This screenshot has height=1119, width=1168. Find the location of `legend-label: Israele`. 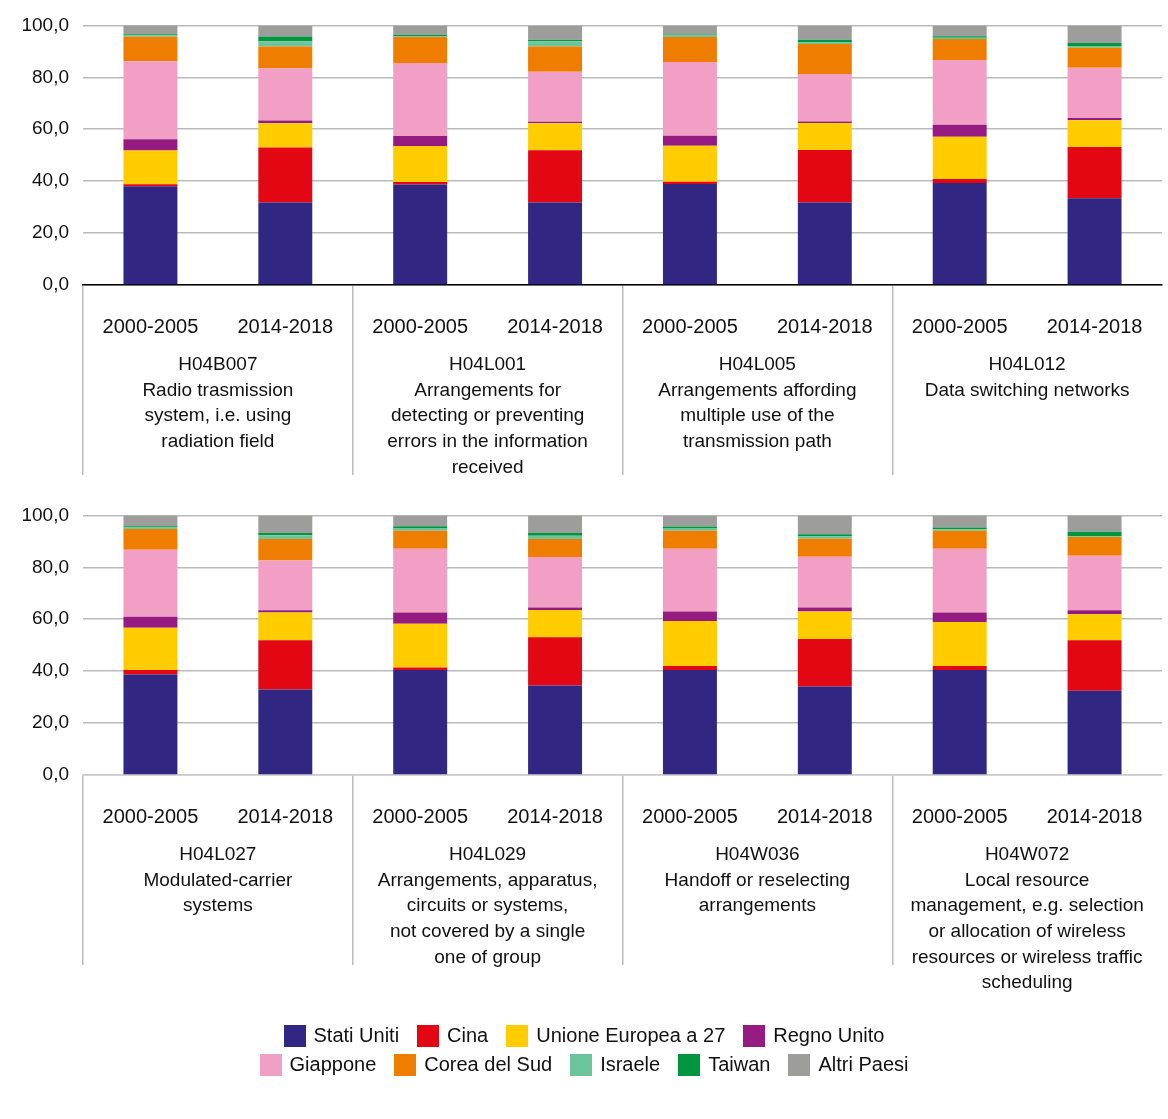

legend-label: Israele is located at coordinates (630, 1064).